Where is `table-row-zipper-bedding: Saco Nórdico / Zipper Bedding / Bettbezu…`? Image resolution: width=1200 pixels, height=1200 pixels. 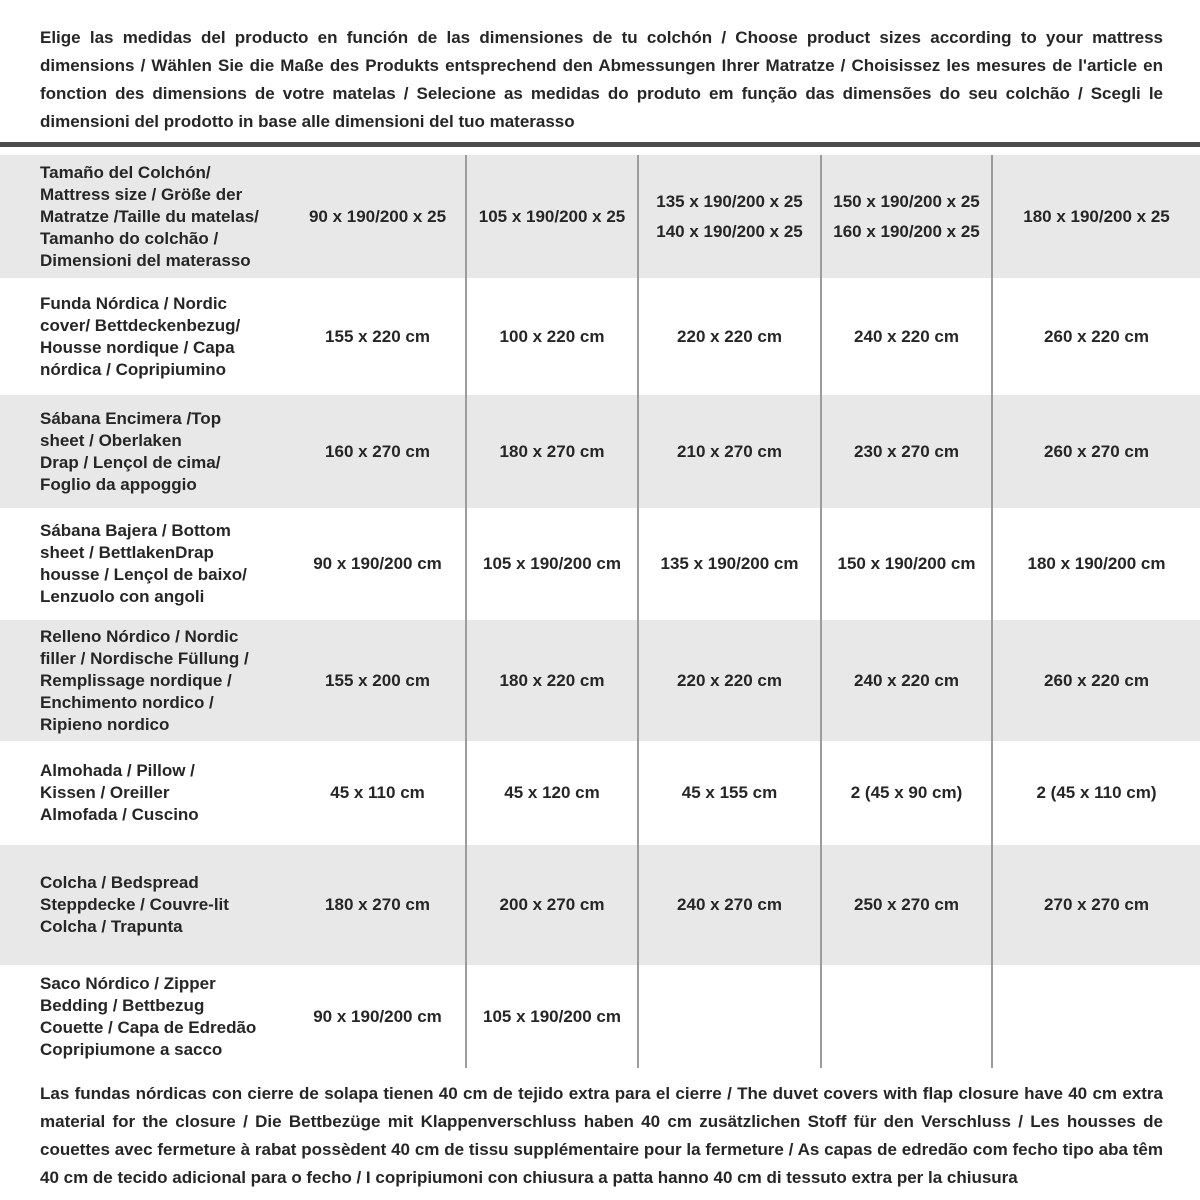
table-row-zipper-bedding: Saco Nórdico / Zipper Bedding / Bettbezu… is located at coordinates (600, 1016).